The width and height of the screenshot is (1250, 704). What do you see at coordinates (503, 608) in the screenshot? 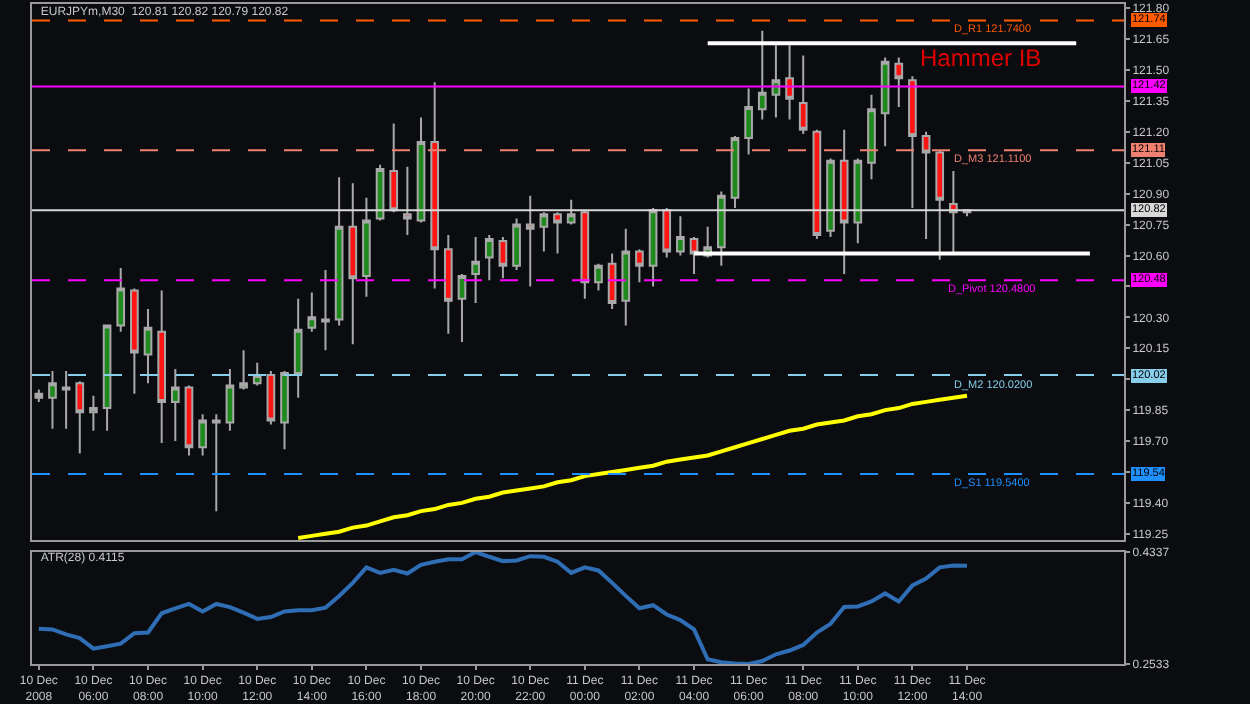
I see `line-series` at bounding box center [503, 608].